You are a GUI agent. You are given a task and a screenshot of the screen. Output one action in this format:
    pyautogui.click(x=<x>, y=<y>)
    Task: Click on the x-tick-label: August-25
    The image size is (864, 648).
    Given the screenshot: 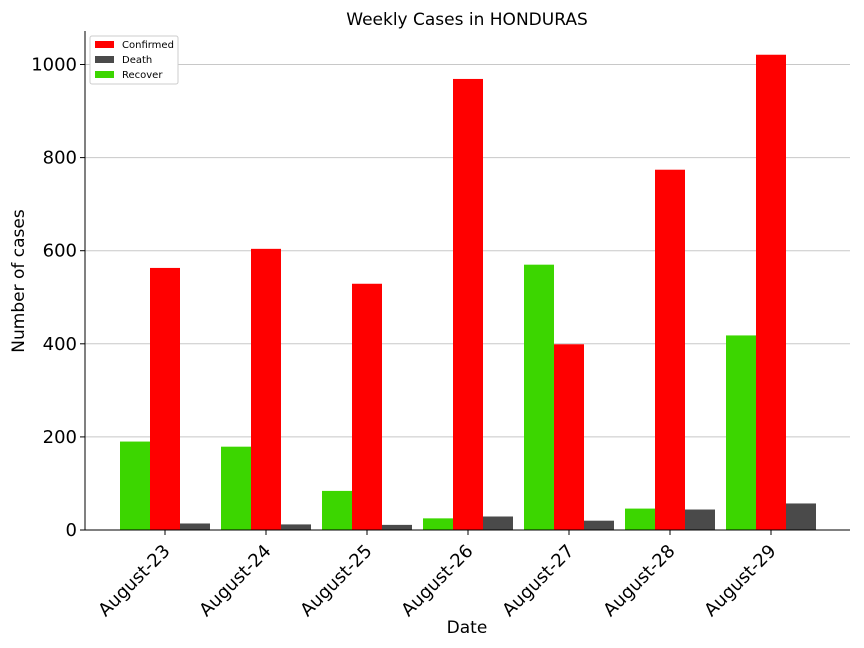 What is the action you would take?
    pyautogui.click(x=336, y=581)
    